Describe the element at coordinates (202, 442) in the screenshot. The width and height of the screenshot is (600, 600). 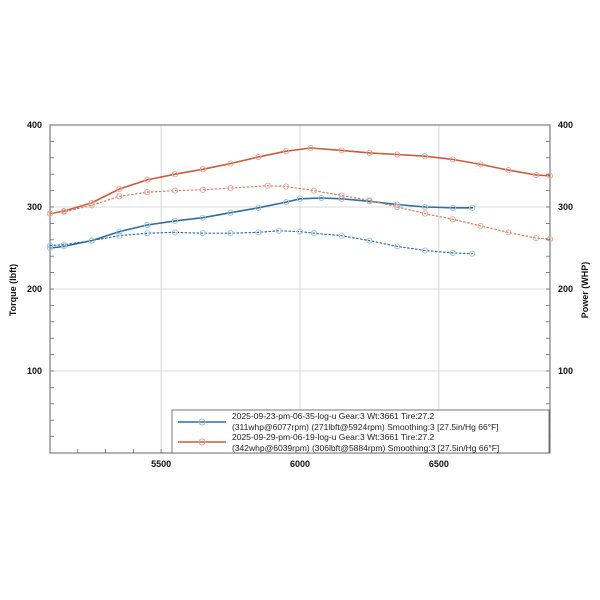
I see `legend-marker-run2` at that location.